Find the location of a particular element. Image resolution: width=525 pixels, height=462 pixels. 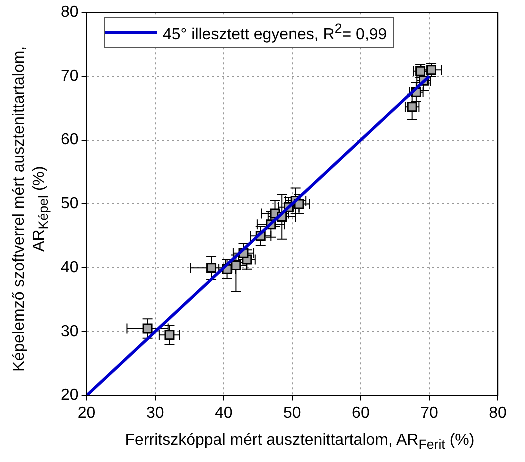

y-tick-label: 50 is located at coordinates (70, 204).